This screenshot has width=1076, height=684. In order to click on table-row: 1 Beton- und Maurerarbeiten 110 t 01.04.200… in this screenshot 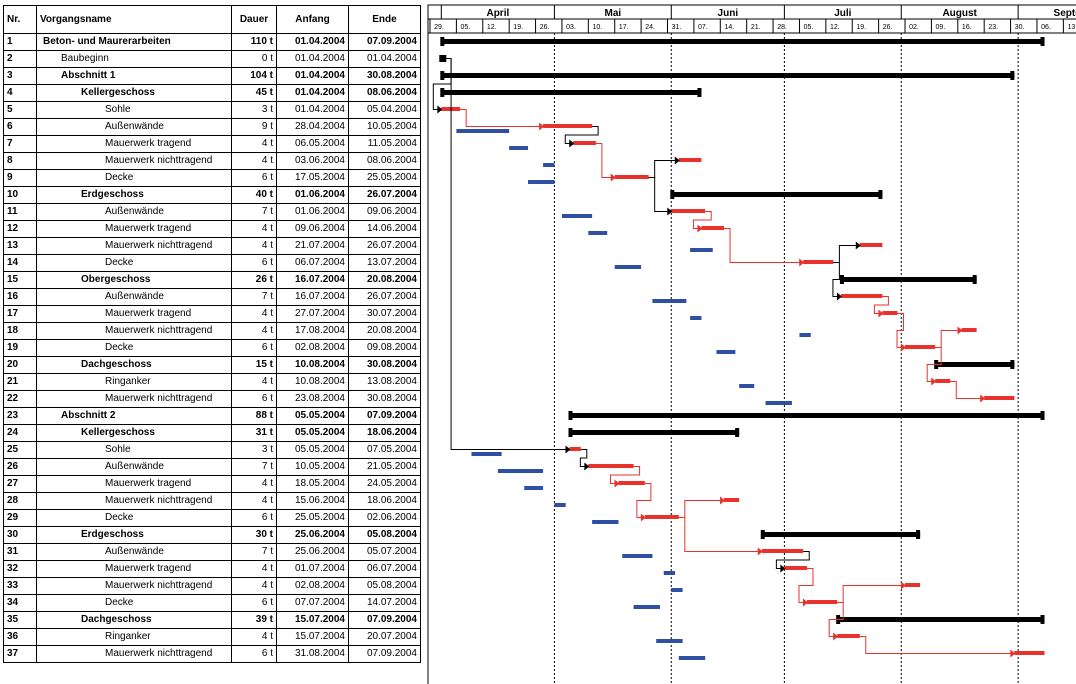, I will do `click(212, 42)`.